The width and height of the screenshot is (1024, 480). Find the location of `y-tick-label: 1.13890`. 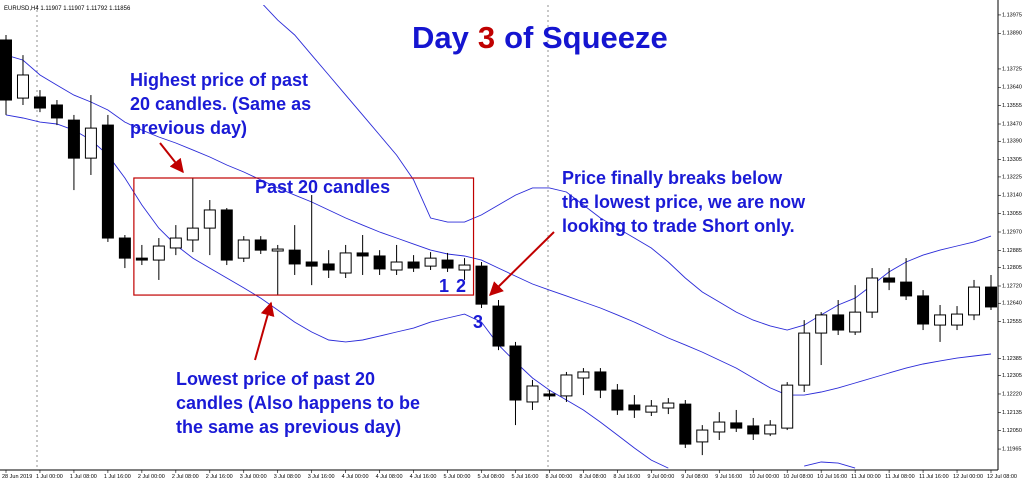

y-tick-label: 1.13890 is located at coordinates (1012, 34).